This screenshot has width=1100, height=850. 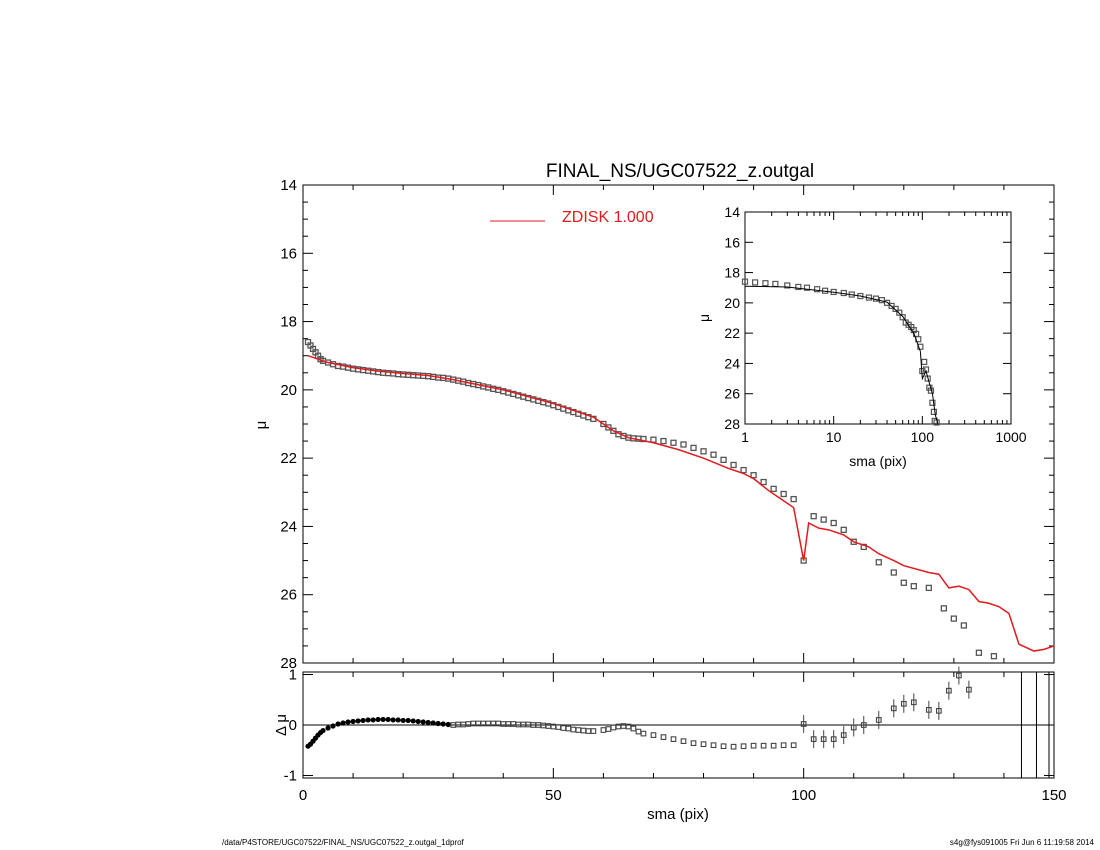 What do you see at coordinates (745, 437) in the screenshot?
I see `inset-x-tick-label: 1` at bounding box center [745, 437].